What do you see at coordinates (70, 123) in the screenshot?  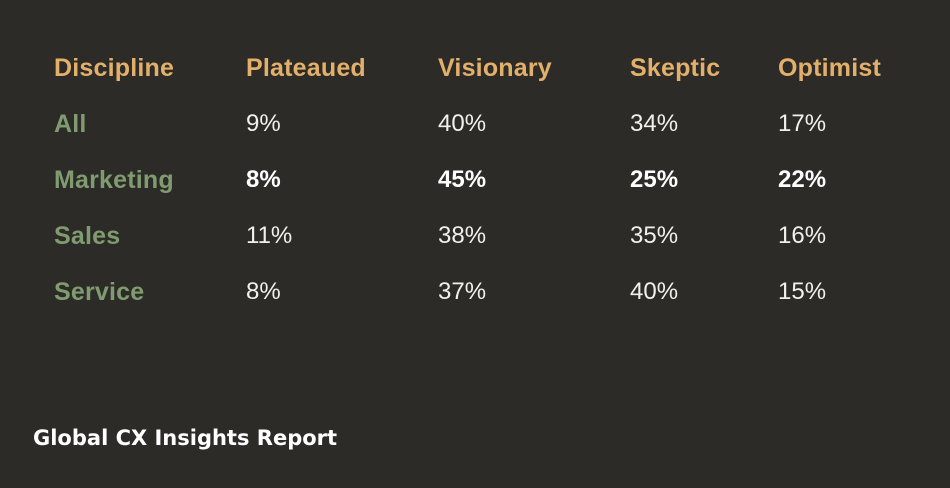 I see `row-label-all: All` at bounding box center [70, 123].